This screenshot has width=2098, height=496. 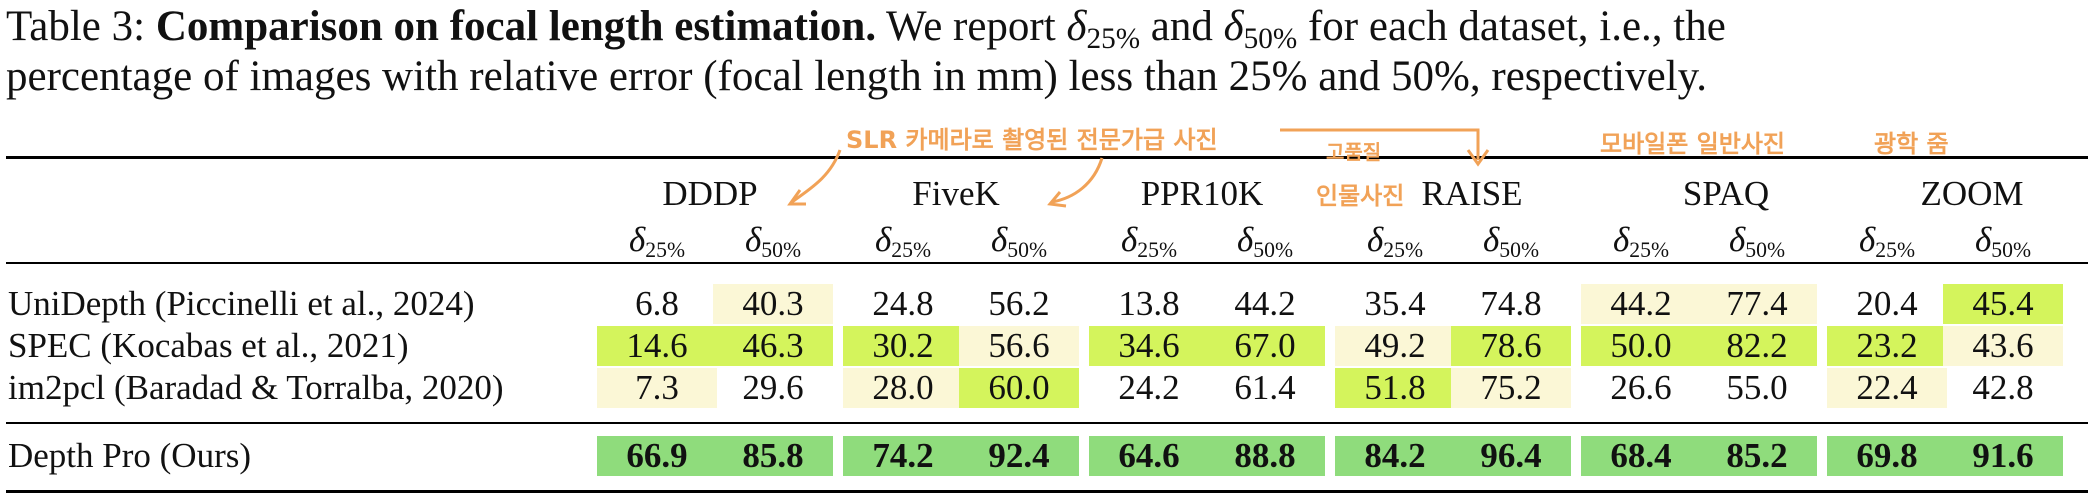 I want to click on table-cell: 49.2, so click(x=1395, y=346).